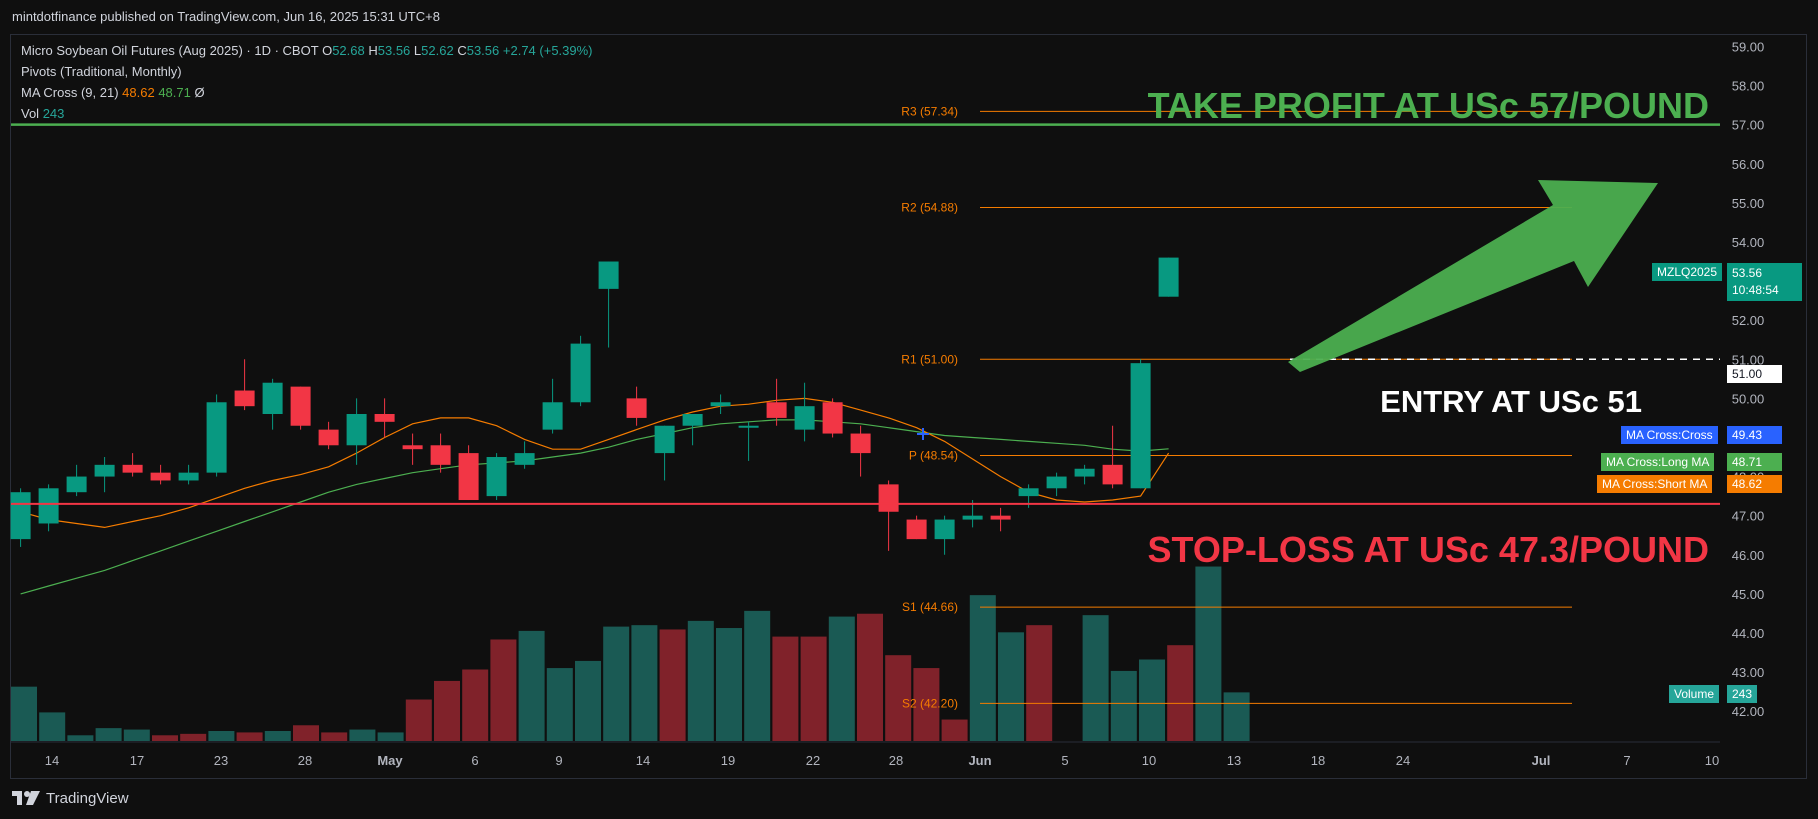  What do you see at coordinates (87, 798) in the screenshot?
I see `tradingview-brand: TradingView` at bounding box center [87, 798].